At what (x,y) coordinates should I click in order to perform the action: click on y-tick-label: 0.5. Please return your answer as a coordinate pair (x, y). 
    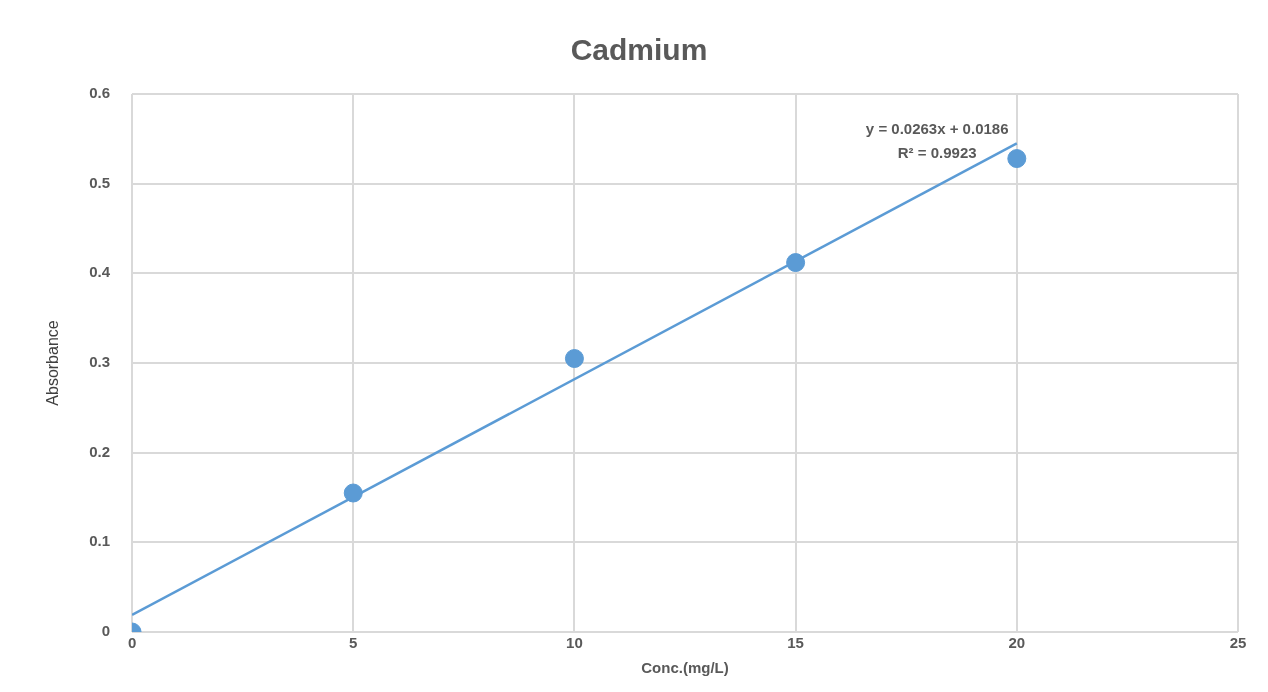
    Looking at the image, I should click on (100, 182).